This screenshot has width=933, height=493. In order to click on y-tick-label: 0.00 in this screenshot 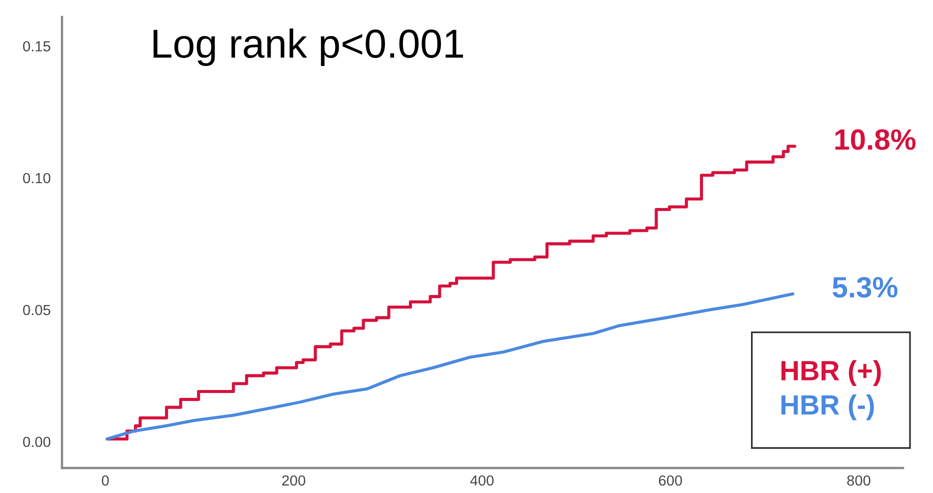, I will do `click(36, 442)`.